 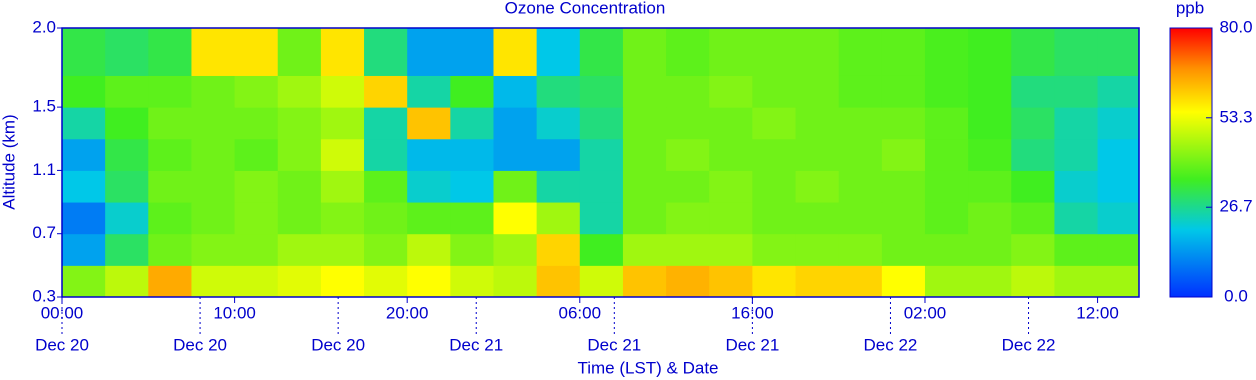 I want to click on date-tick-label: Dec 22, so click(x=891, y=344).